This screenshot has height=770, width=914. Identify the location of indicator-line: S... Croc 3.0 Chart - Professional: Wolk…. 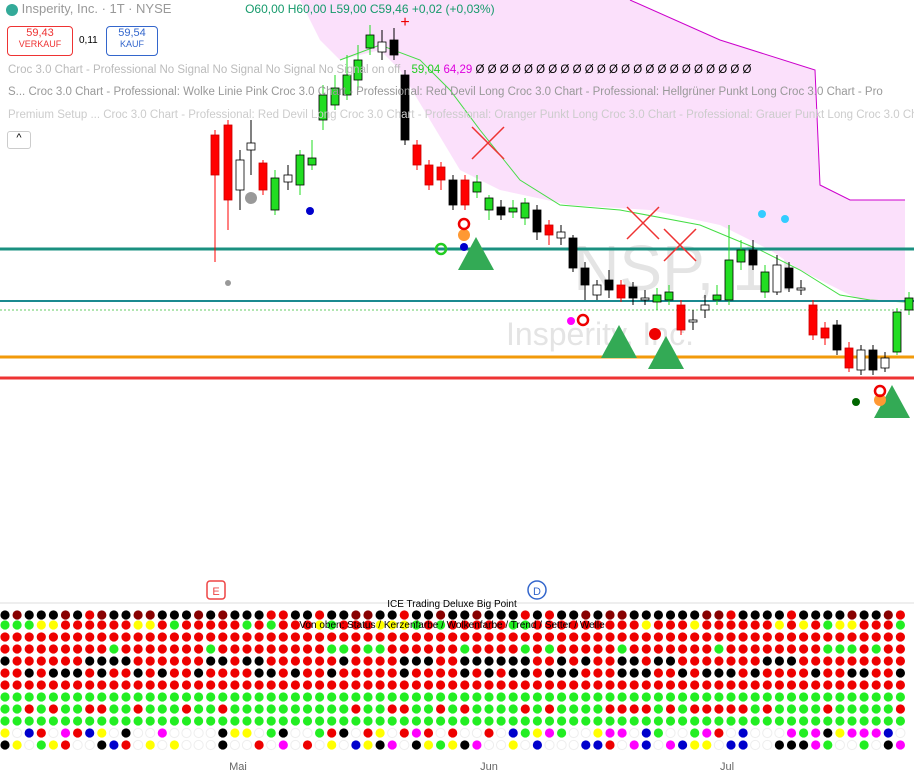
(445, 92).